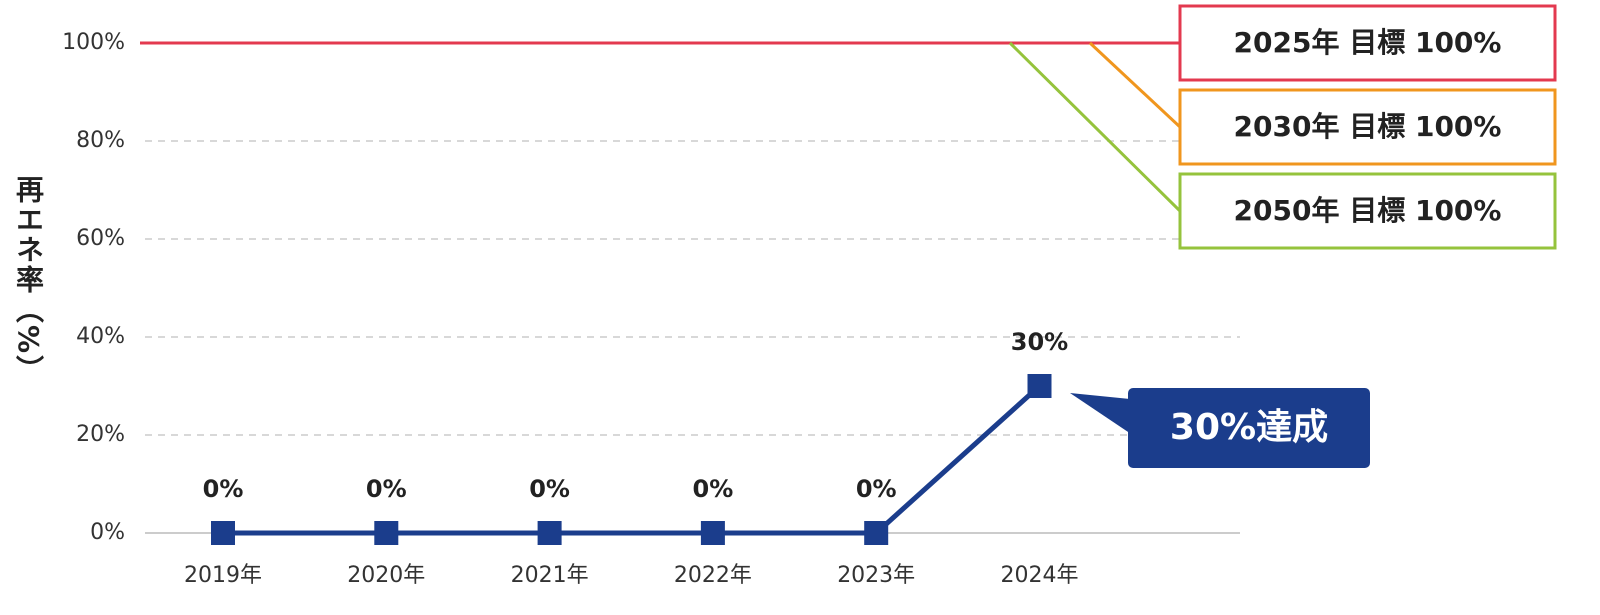  I want to click on x-tick-label: 2019年, so click(223, 575).